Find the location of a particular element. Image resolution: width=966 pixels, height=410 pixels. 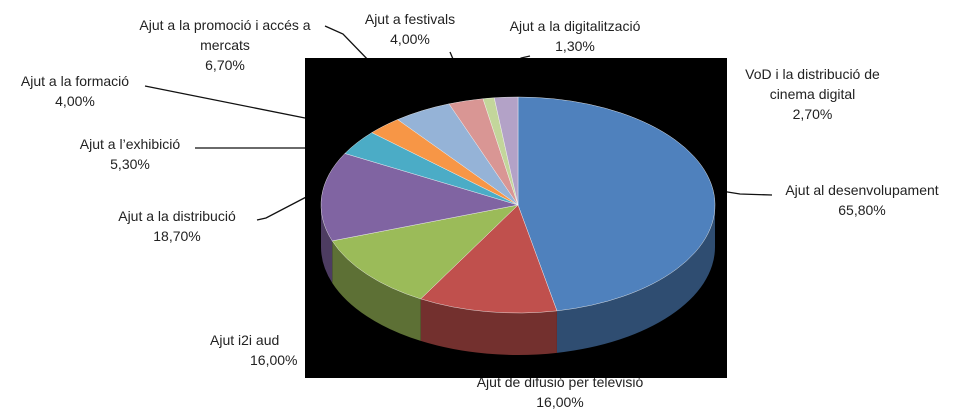

label: Ajut i2i aud 16,00% is located at coordinates (275, 350).